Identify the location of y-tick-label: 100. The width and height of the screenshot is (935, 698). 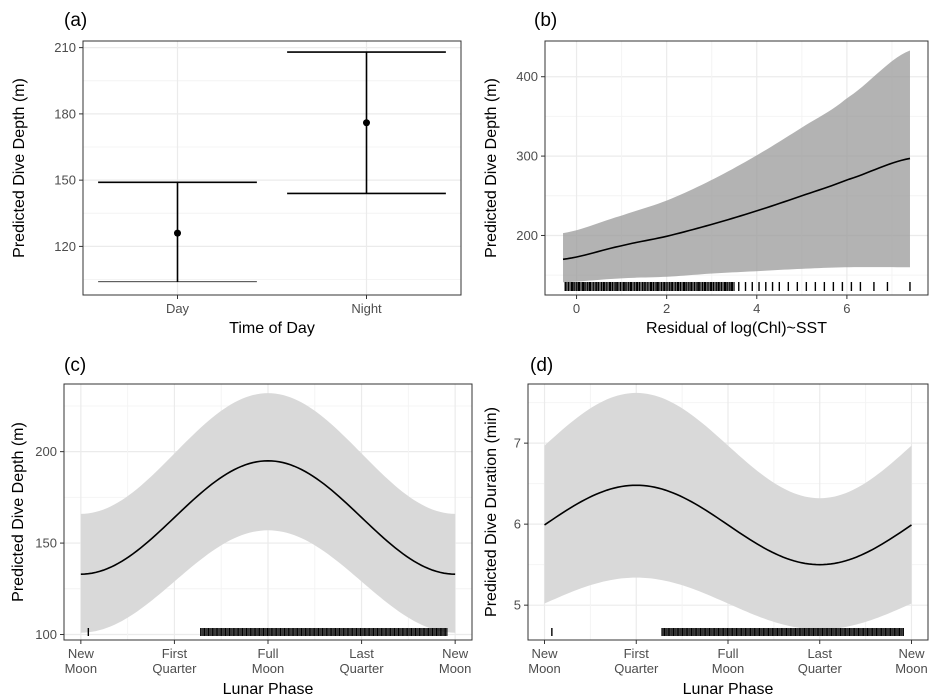
(46, 634).